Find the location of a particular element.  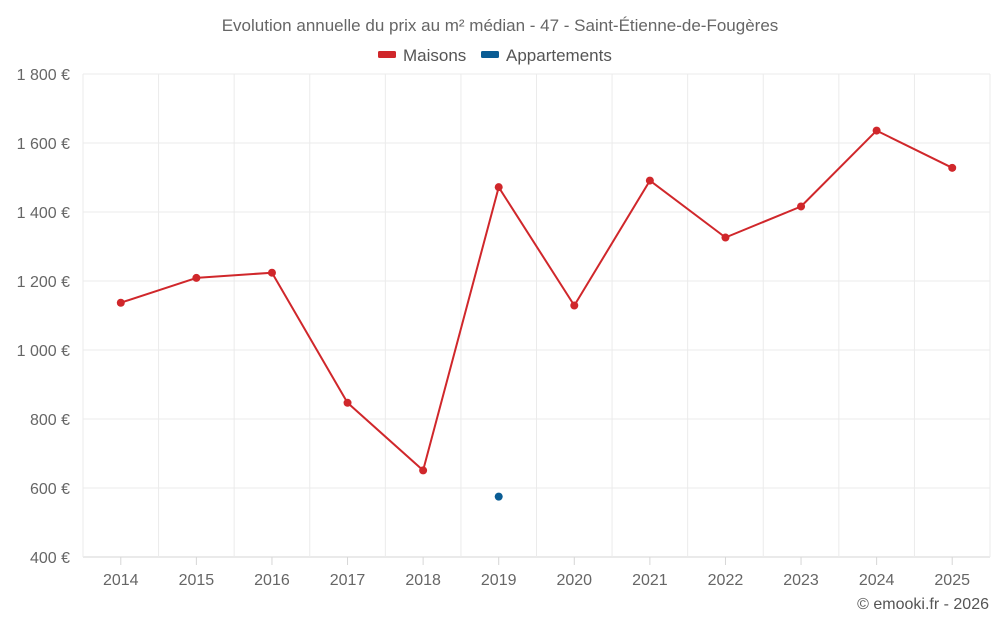

y-tick-label: 1 400 € is located at coordinates (43, 213).